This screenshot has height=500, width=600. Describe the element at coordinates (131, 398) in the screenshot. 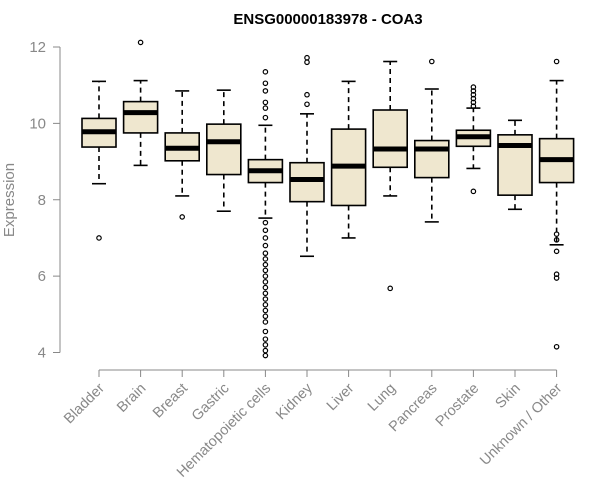

I see `x-tick-label-2: Brain` at that location.